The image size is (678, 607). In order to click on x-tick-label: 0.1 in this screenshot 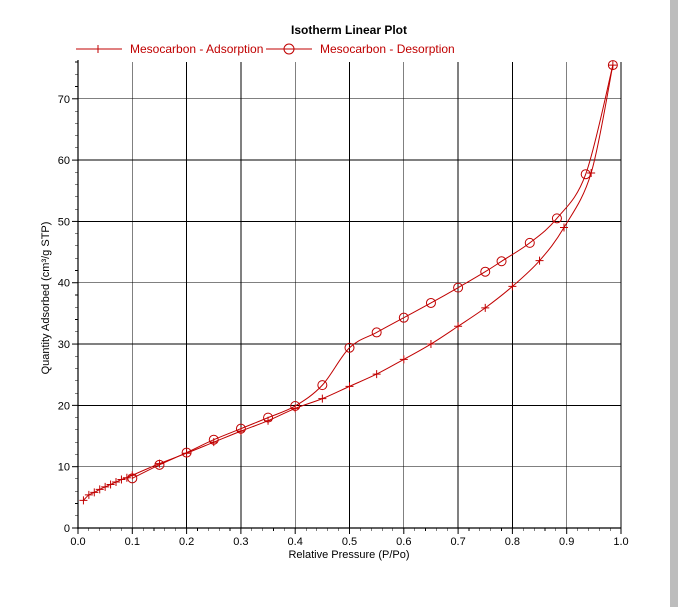, I will do `click(132, 542)`.